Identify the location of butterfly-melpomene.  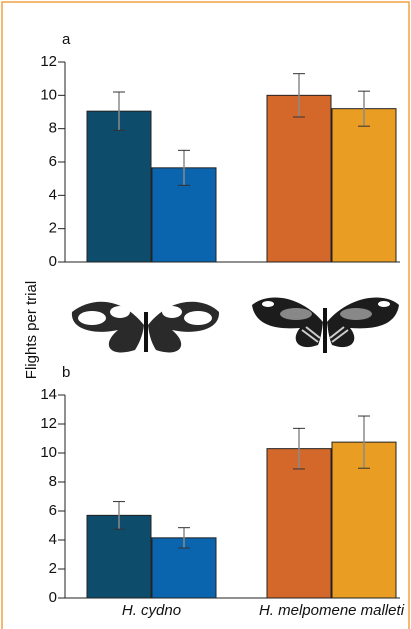
(325, 325).